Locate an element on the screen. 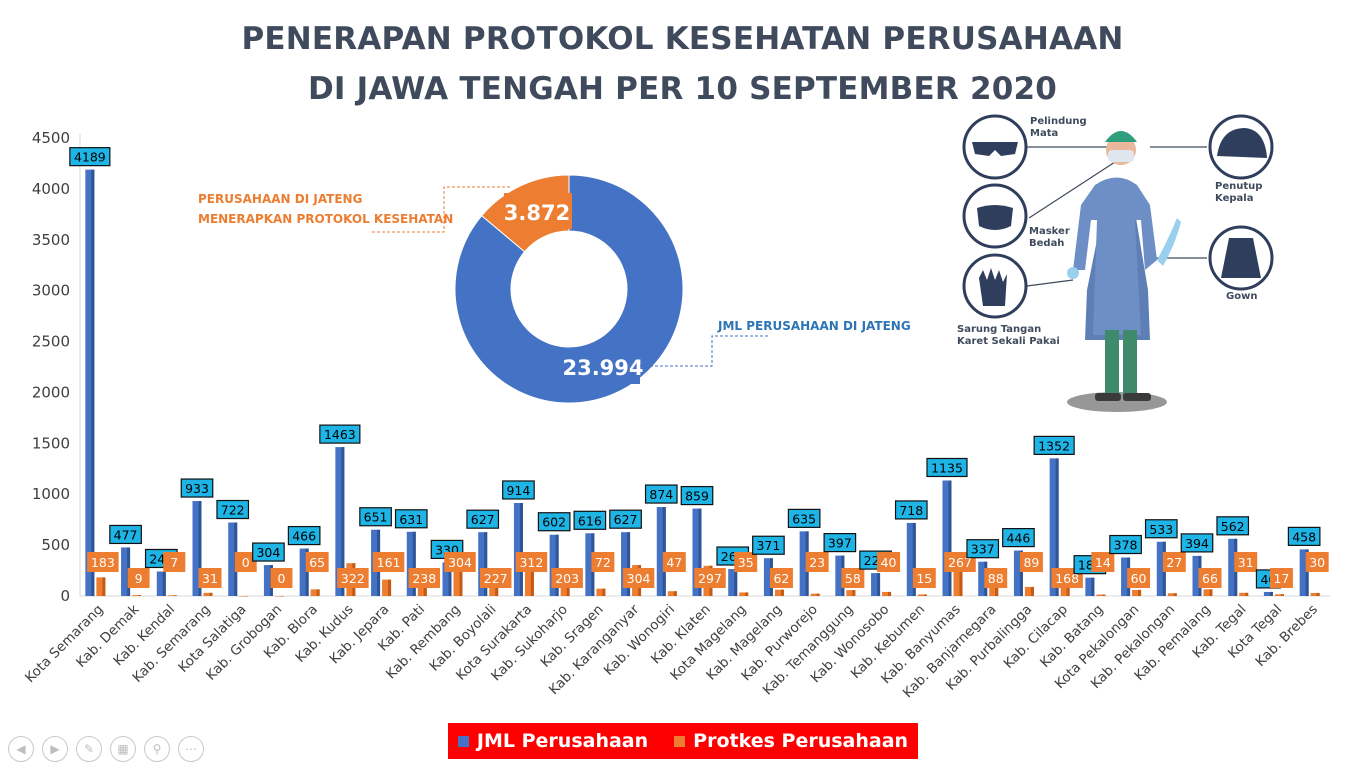 This screenshot has height=767, width=1365. jml-data-label: 722 is located at coordinates (233, 510).